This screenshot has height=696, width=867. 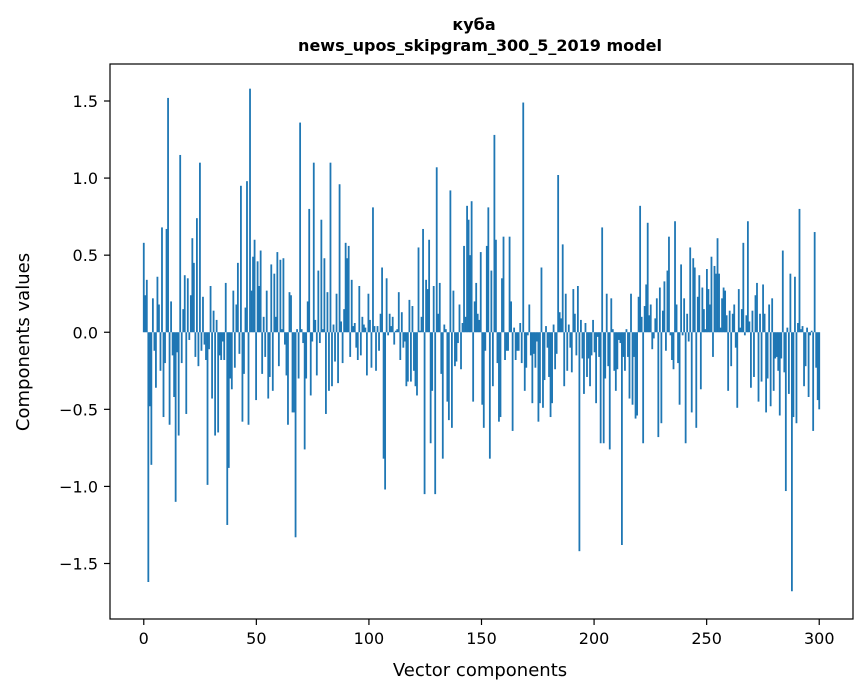 I want to click on y-tick-label: −1.5, so click(x=78, y=564).